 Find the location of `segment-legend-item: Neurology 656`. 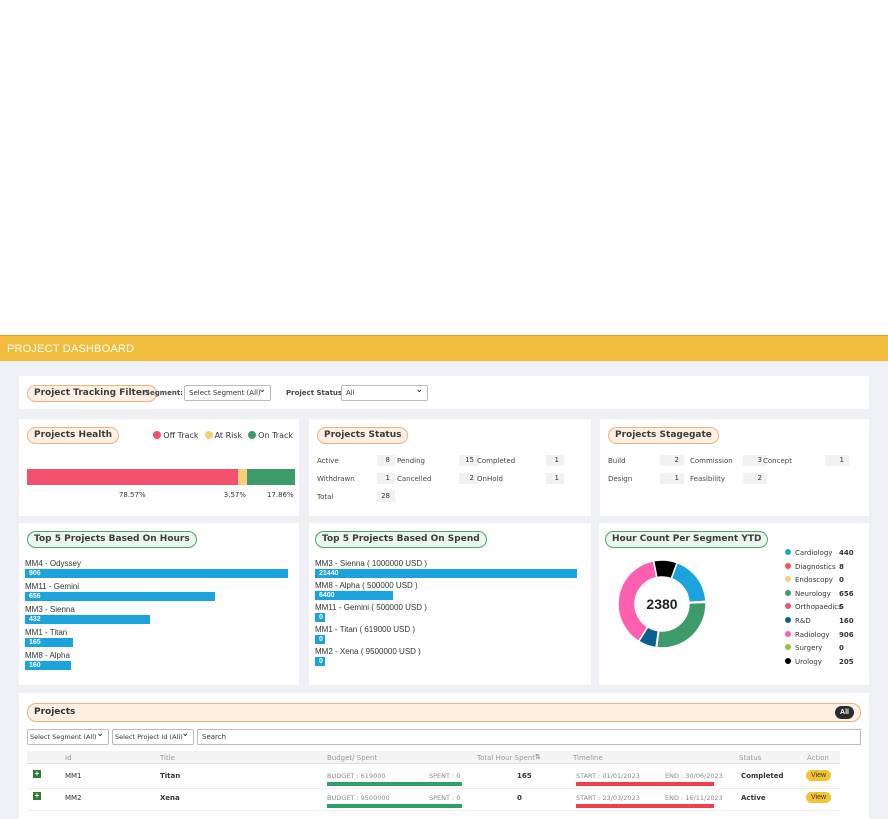

segment-legend-item: Neurology 656 is located at coordinates (819, 593).